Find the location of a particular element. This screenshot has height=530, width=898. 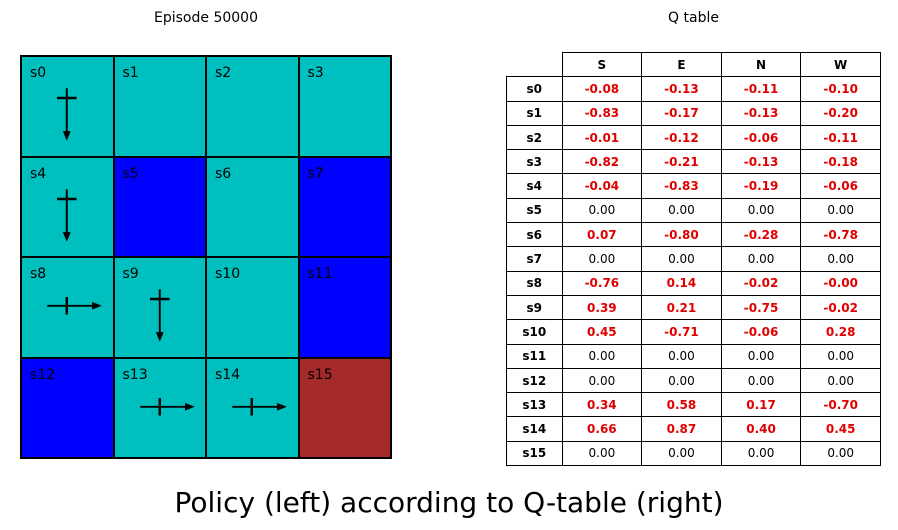

table-row: s3 -0.82 -0.21 -0.13 -0.18 is located at coordinates (693, 162).